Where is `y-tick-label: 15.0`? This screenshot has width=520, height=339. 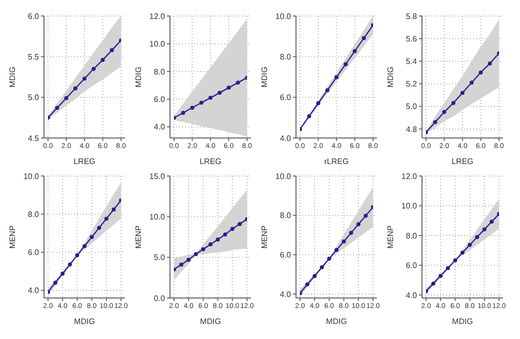
y-tick-label: 15.0 is located at coordinates (157, 176).